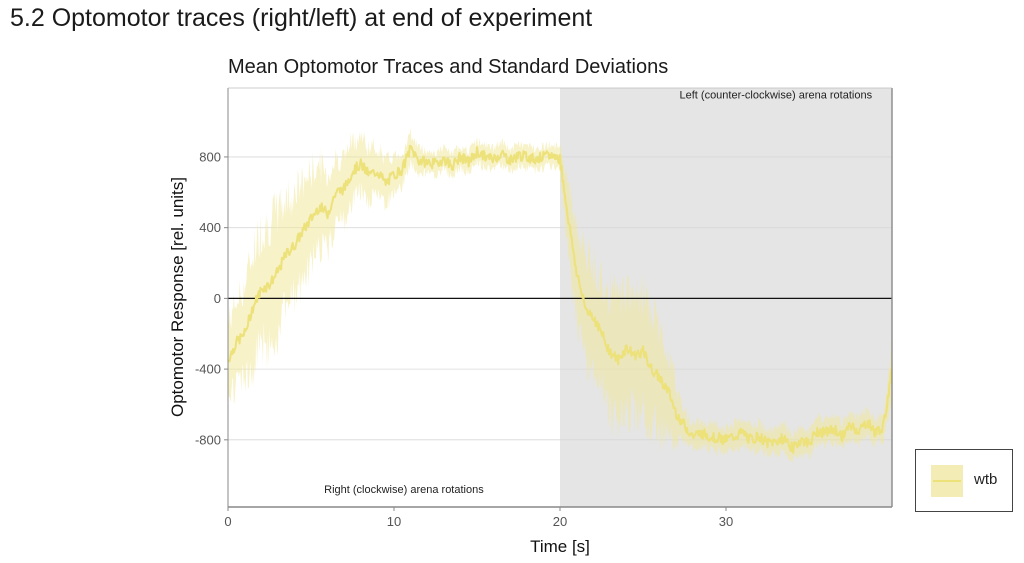  I want to click on y-tick-label: -400, so click(208, 369).